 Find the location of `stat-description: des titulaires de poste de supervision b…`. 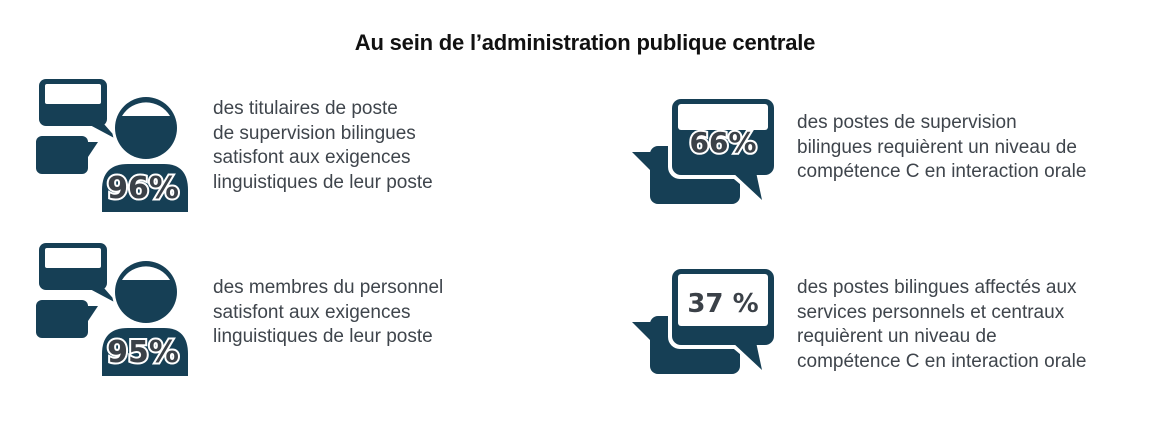

stat-description: des titulaires de poste de supervision b… is located at coordinates (323, 145).